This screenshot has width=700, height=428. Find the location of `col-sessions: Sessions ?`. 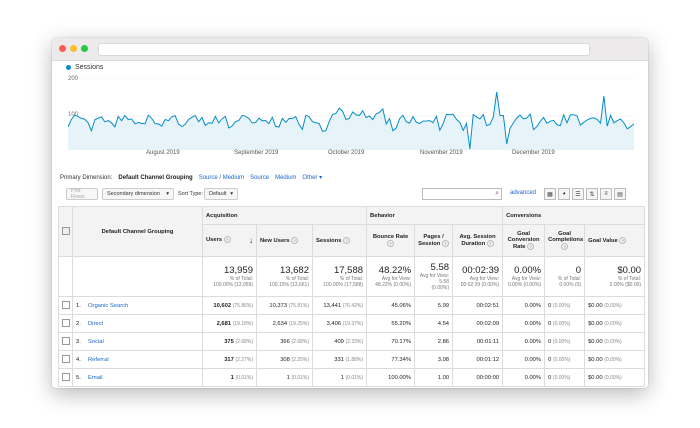

col-sessions: Sessions ? is located at coordinates (339, 240).